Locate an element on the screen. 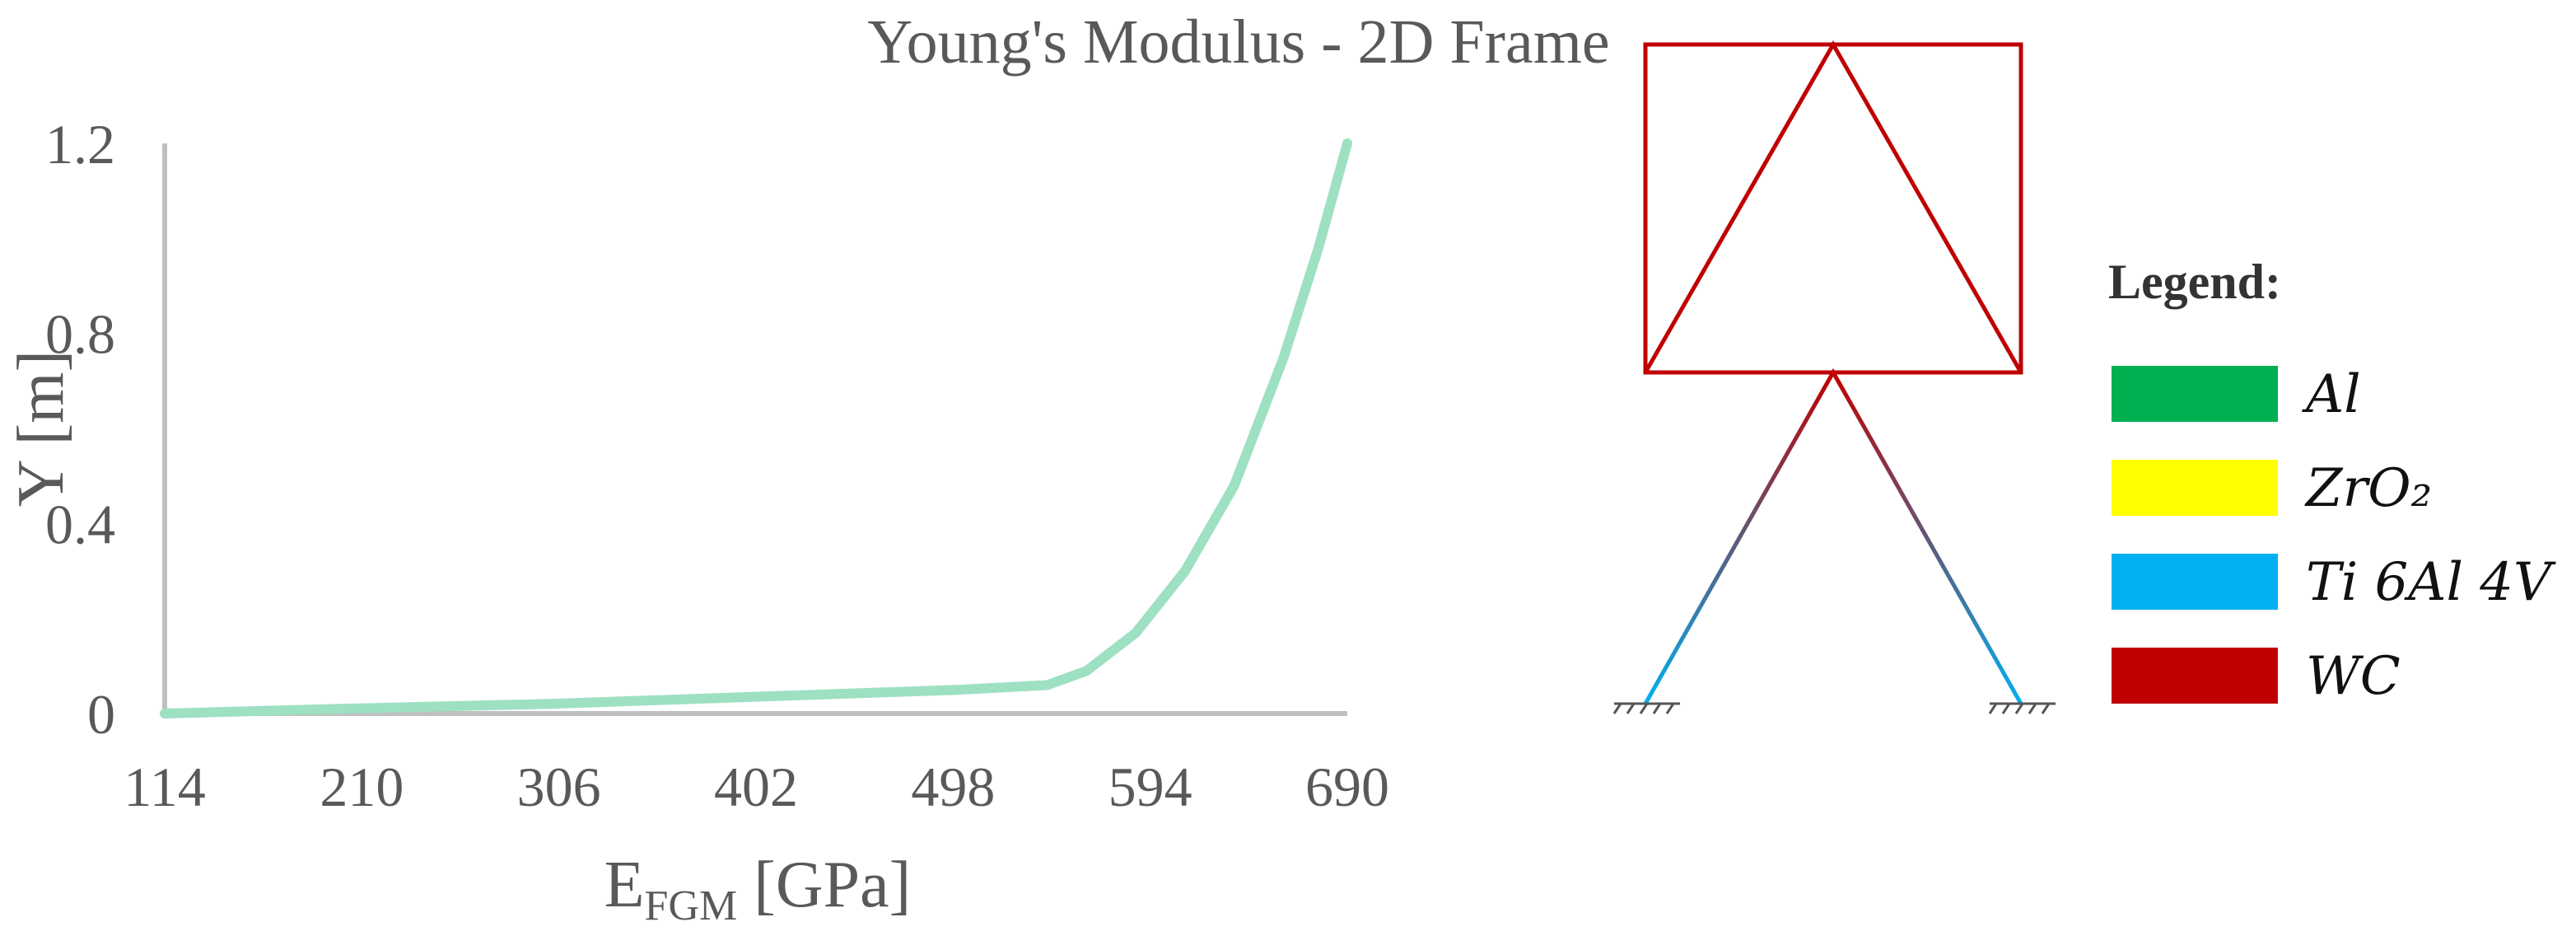 The width and height of the screenshot is (2576, 936). legend-label: Ti 6Al 4V is located at coordinates (2431, 582).